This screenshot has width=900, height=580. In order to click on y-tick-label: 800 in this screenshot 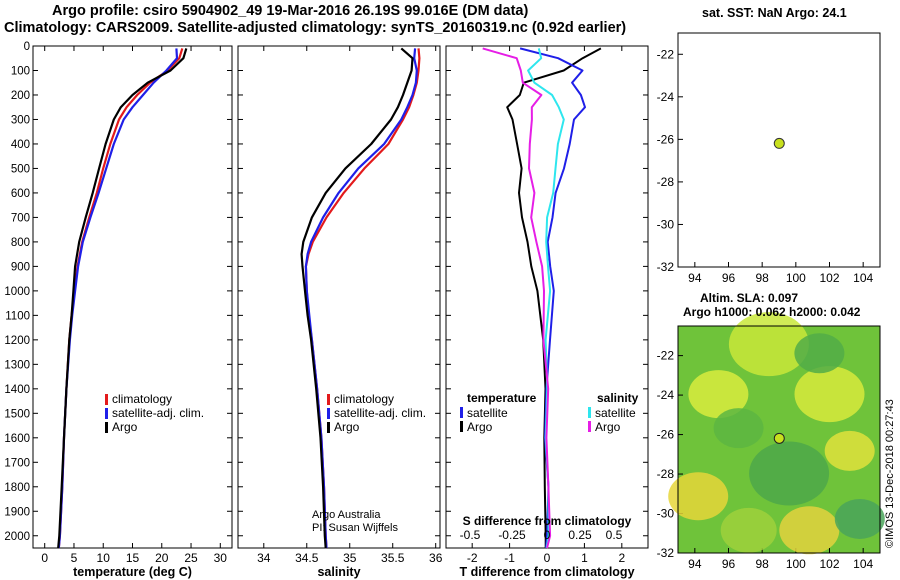, I will do `click(20, 243)`.